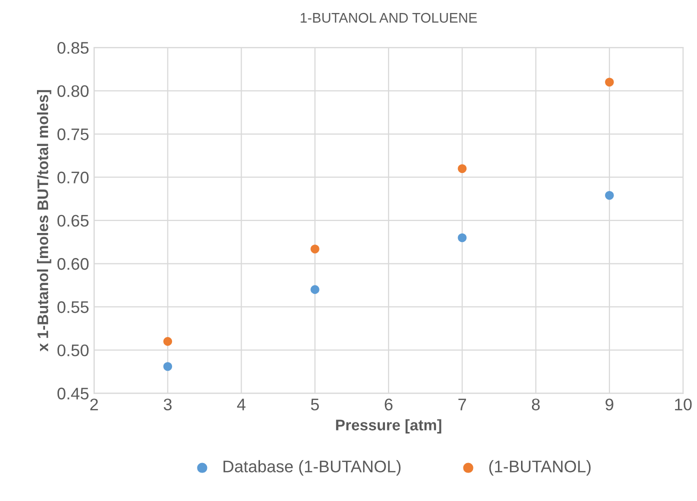  What do you see at coordinates (73, 178) in the screenshot?
I see `y-tick-label: 0.70` at bounding box center [73, 178].